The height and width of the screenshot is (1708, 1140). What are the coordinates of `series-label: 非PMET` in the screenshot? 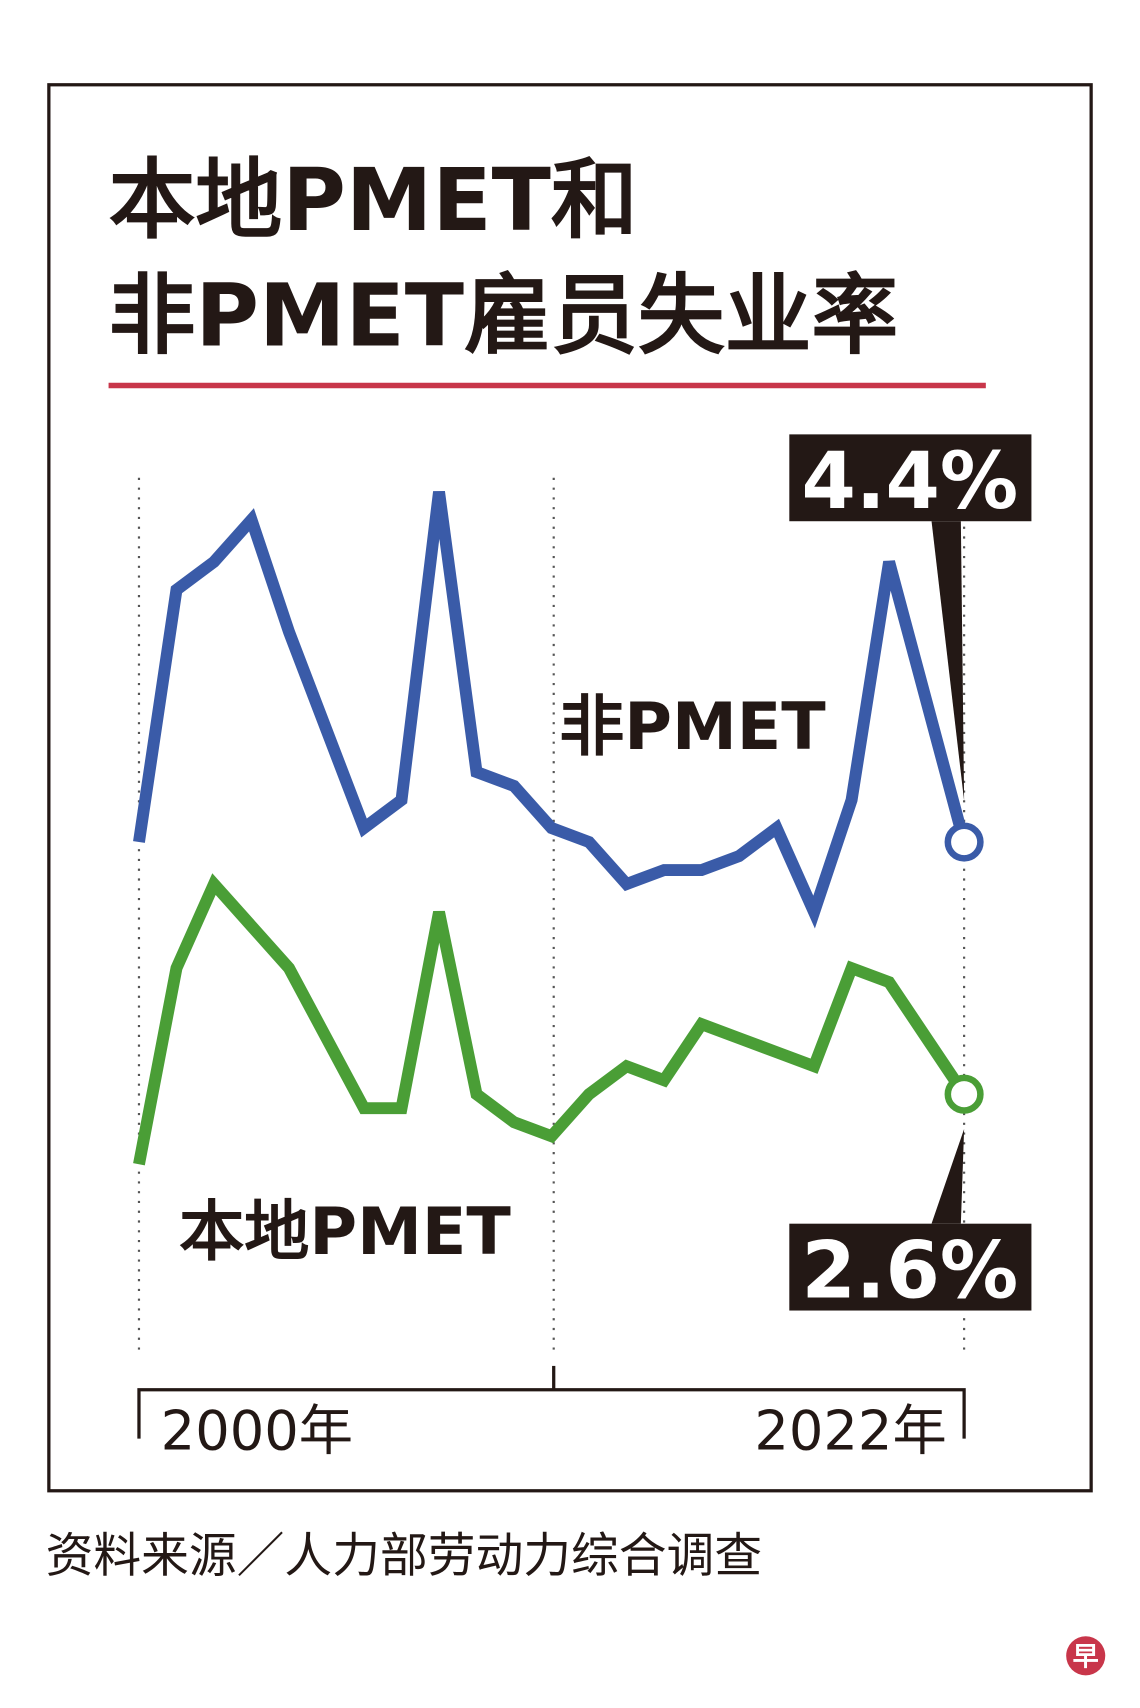 It's located at (692, 727).